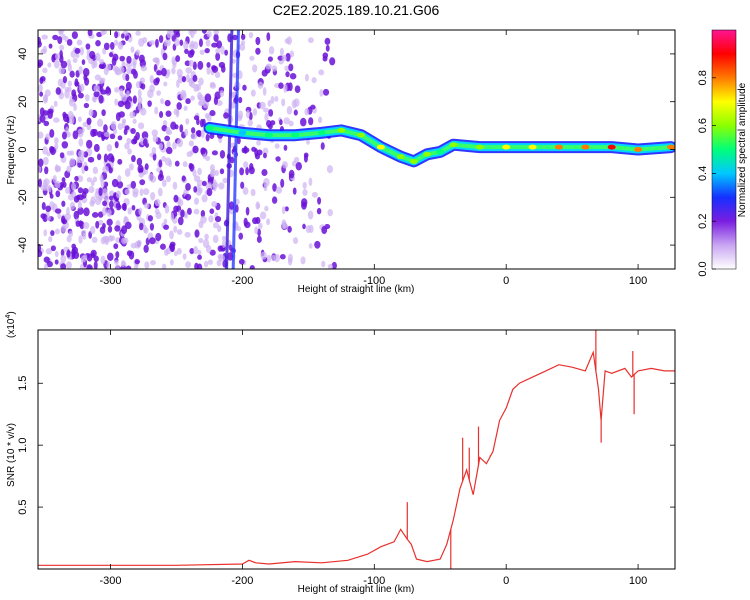  What do you see at coordinates (706, 173) in the screenshot?
I see `colorbar-ticks: 0.0 0.2 0.4 0.6 0.8` at bounding box center [706, 173].